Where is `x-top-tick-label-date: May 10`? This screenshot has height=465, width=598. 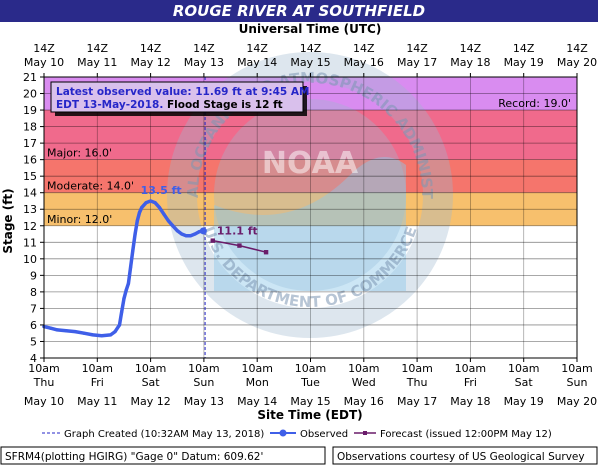 x-top-tick-label-date: May 10 is located at coordinates (44, 62).